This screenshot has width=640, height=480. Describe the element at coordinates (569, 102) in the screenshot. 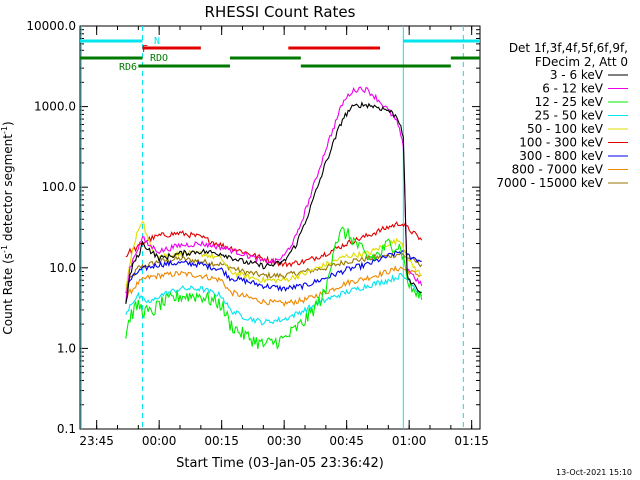

I see `legend-entry-label: 12 - 25 keV` at that location.